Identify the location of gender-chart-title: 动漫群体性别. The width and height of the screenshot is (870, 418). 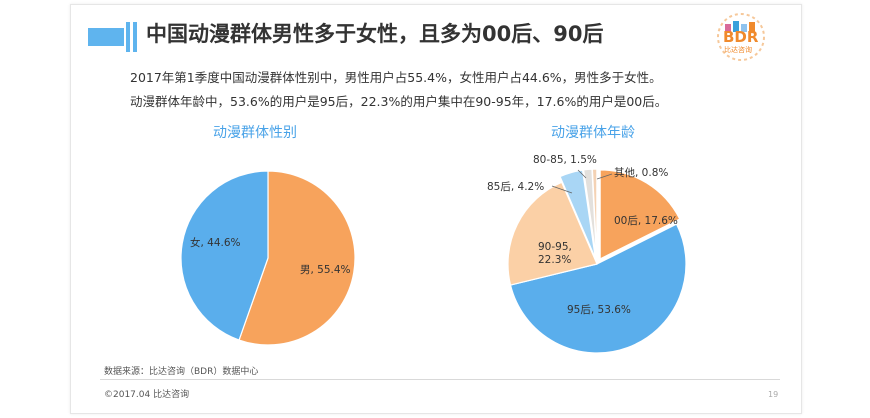
(255, 133).